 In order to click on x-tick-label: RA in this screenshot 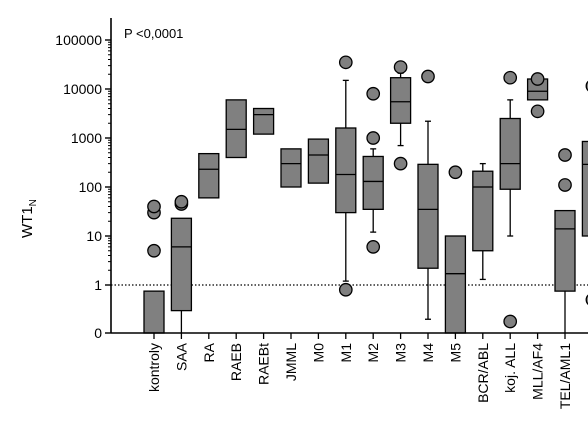, I will do `click(209, 352)`.